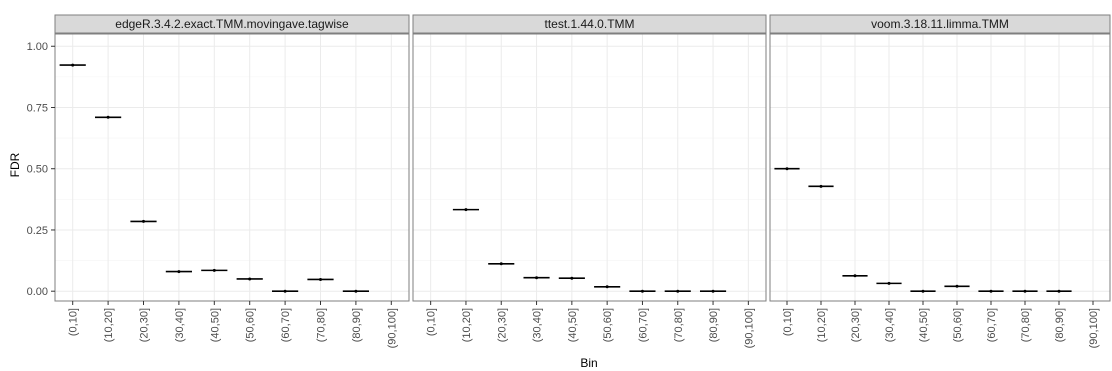 The width and height of the screenshot is (1112, 371). What do you see at coordinates (37, 231) in the screenshot?
I see `y-tick-label: 0.25` at bounding box center [37, 231].